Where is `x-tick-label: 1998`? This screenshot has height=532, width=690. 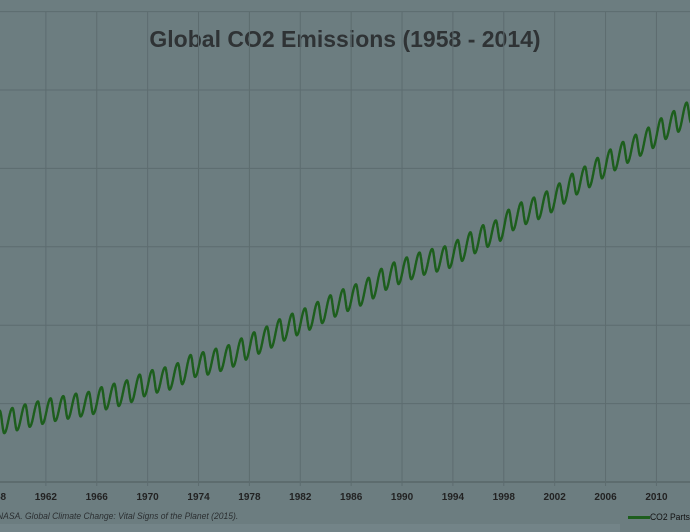 x-tick-label: 1998 is located at coordinates (504, 496).